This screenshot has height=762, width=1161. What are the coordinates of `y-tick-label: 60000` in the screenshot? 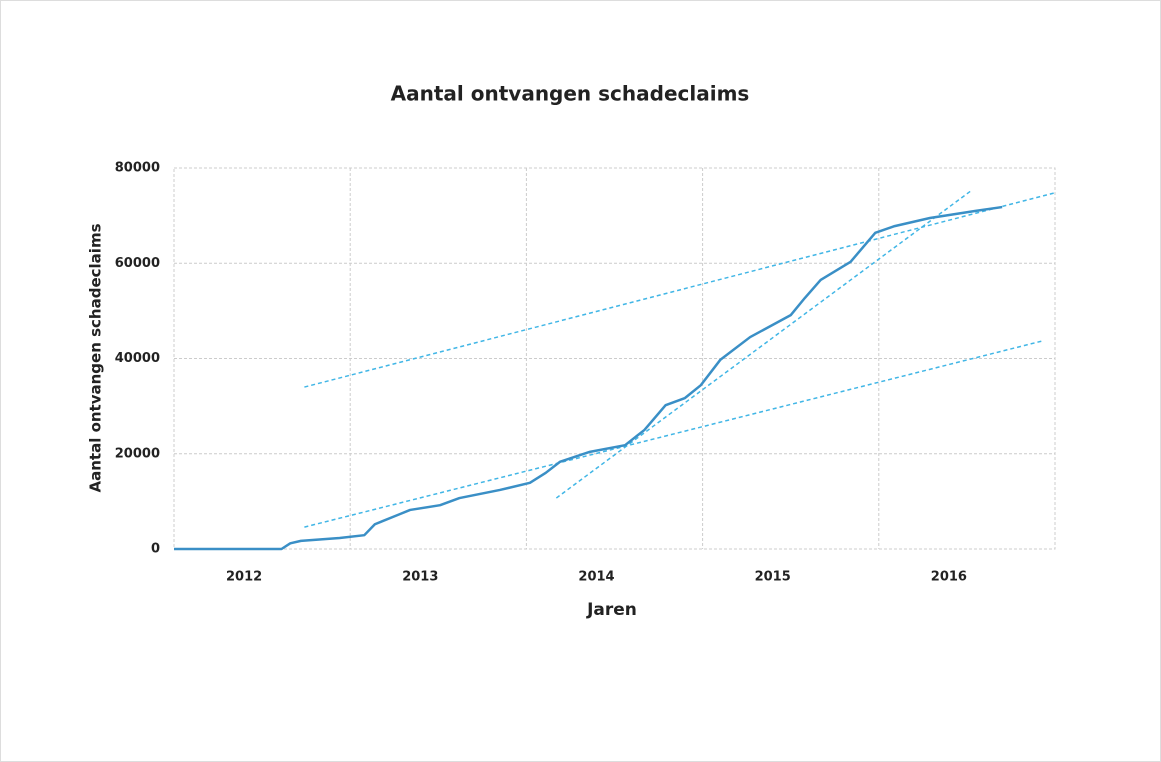 It's located at (137, 263).